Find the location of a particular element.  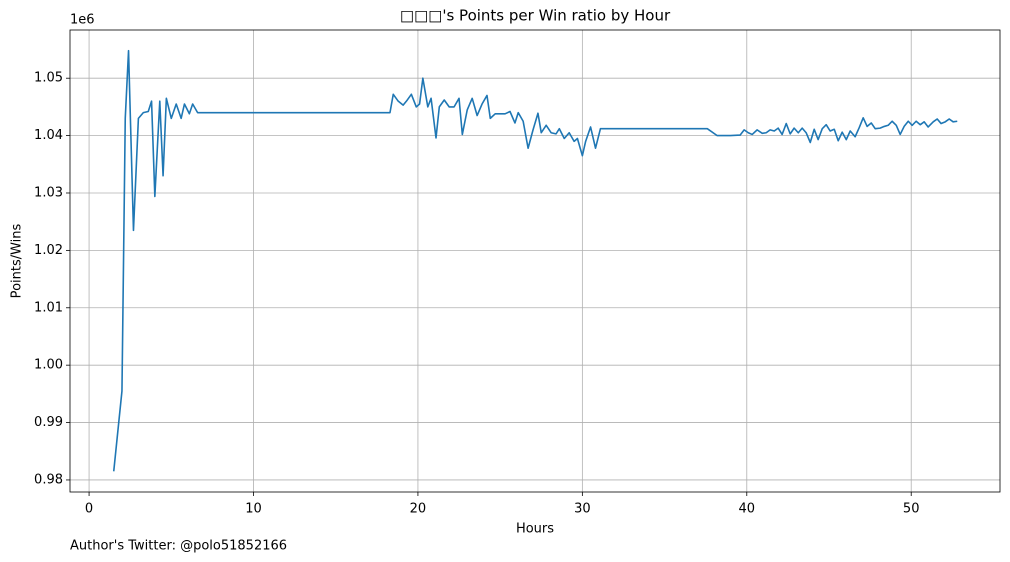

x-tick-label: 30 is located at coordinates (582, 509).